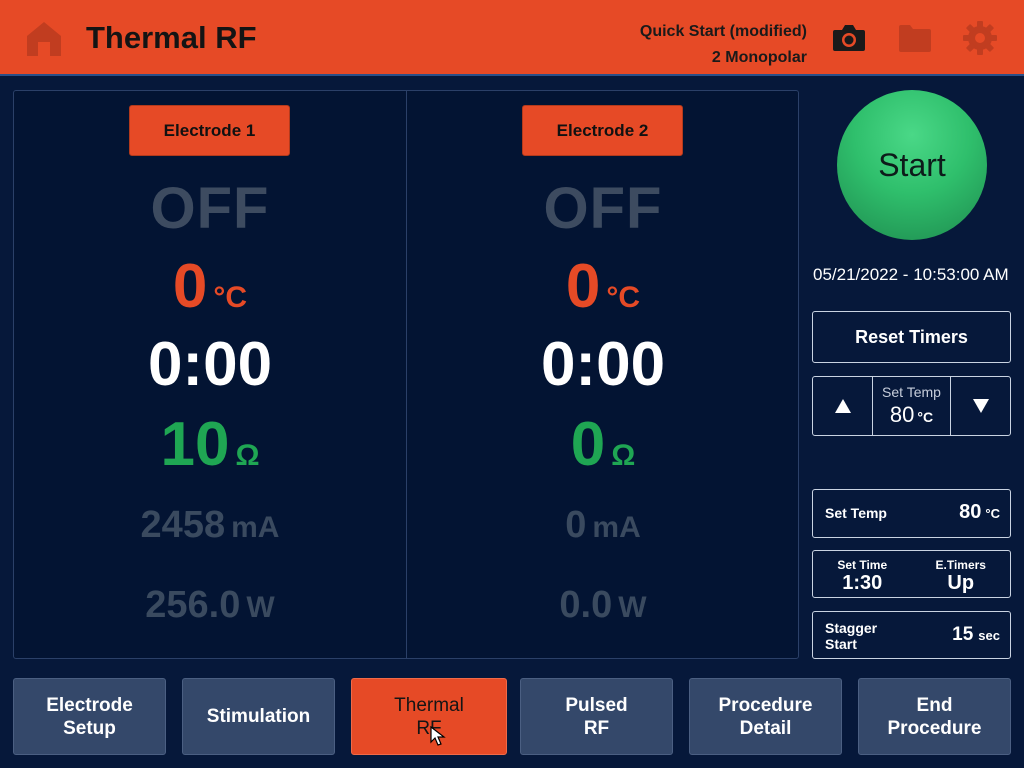  What do you see at coordinates (911, 337) in the screenshot?
I see `reset-timers-button: Reset Timers` at bounding box center [911, 337].